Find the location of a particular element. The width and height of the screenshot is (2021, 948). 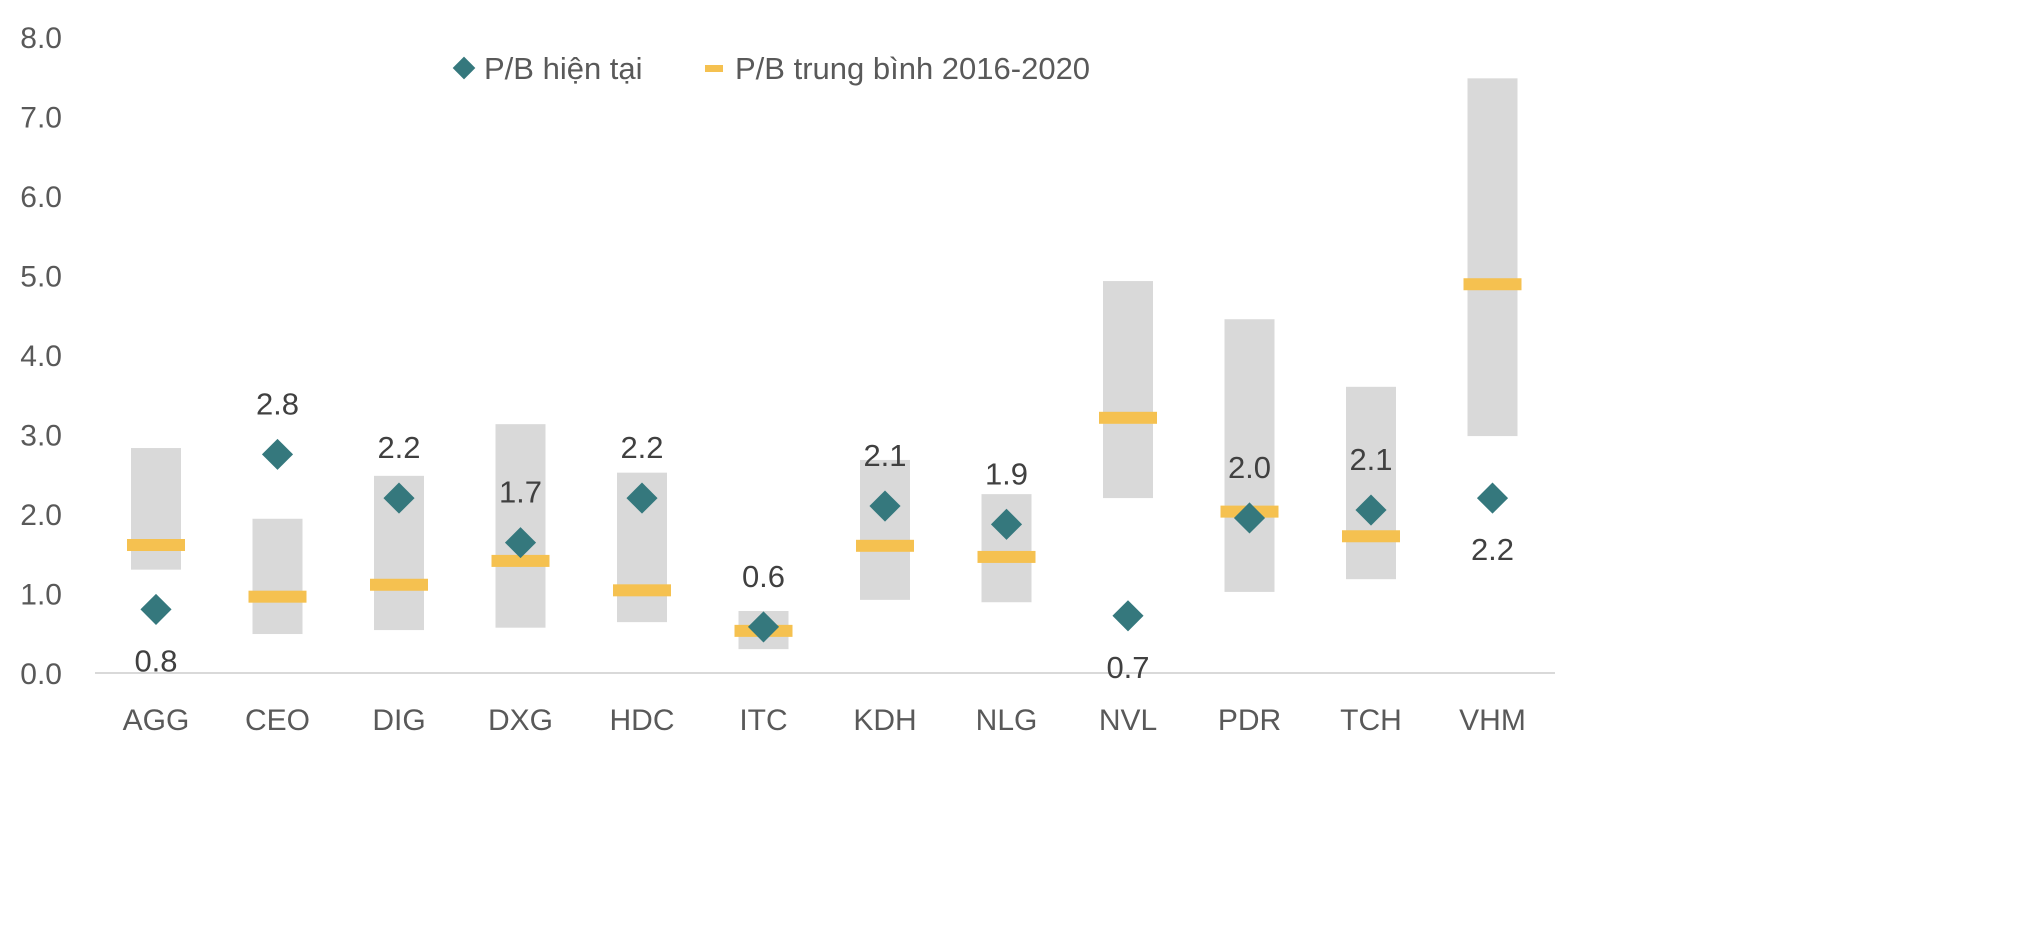

x-tick-label: NLG is located at coordinates (1007, 720).